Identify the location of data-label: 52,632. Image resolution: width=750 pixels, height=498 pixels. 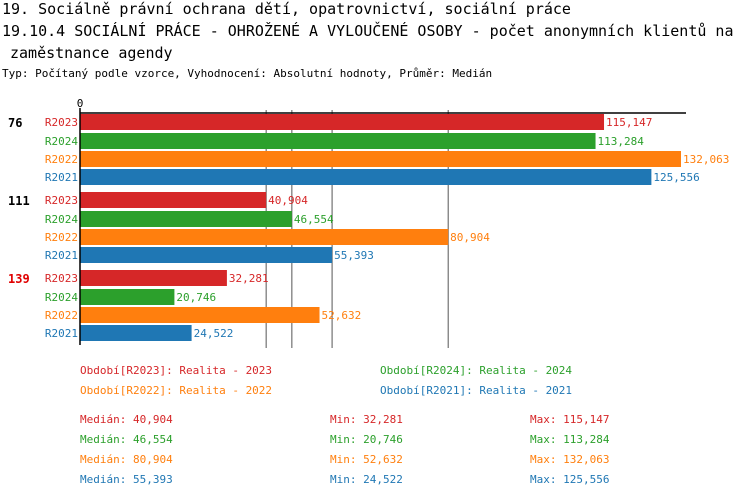
(342, 315).